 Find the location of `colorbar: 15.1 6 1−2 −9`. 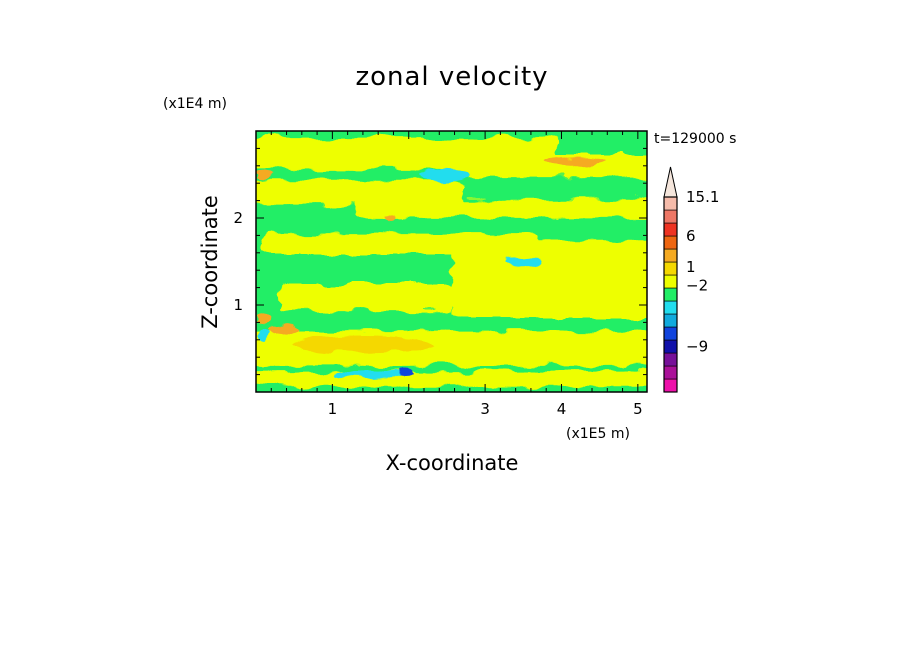

colorbar: 15.1 6 1−2 −9 is located at coordinates (691, 279).